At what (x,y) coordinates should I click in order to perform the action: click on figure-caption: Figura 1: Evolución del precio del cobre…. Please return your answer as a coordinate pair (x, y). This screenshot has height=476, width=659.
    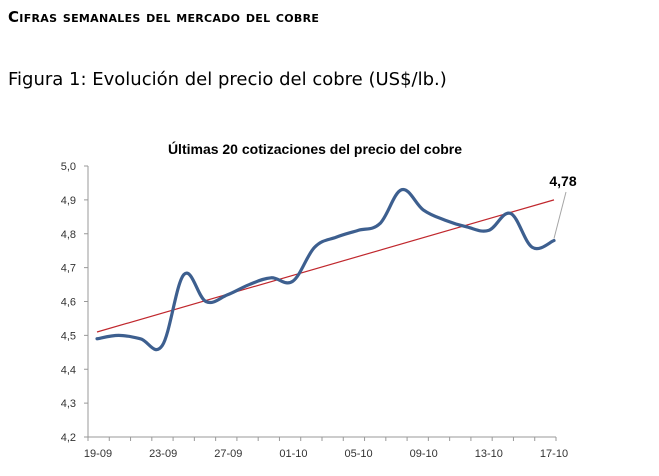
    Looking at the image, I should click on (227, 79).